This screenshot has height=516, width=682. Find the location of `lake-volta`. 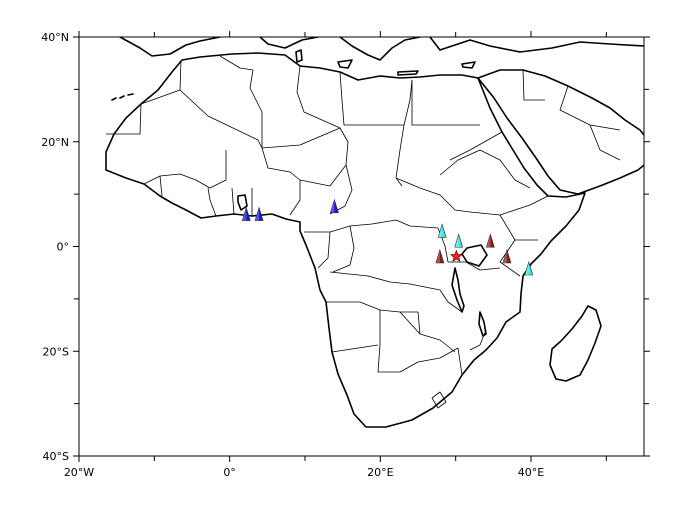

lake-volta is located at coordinates (242, 202).